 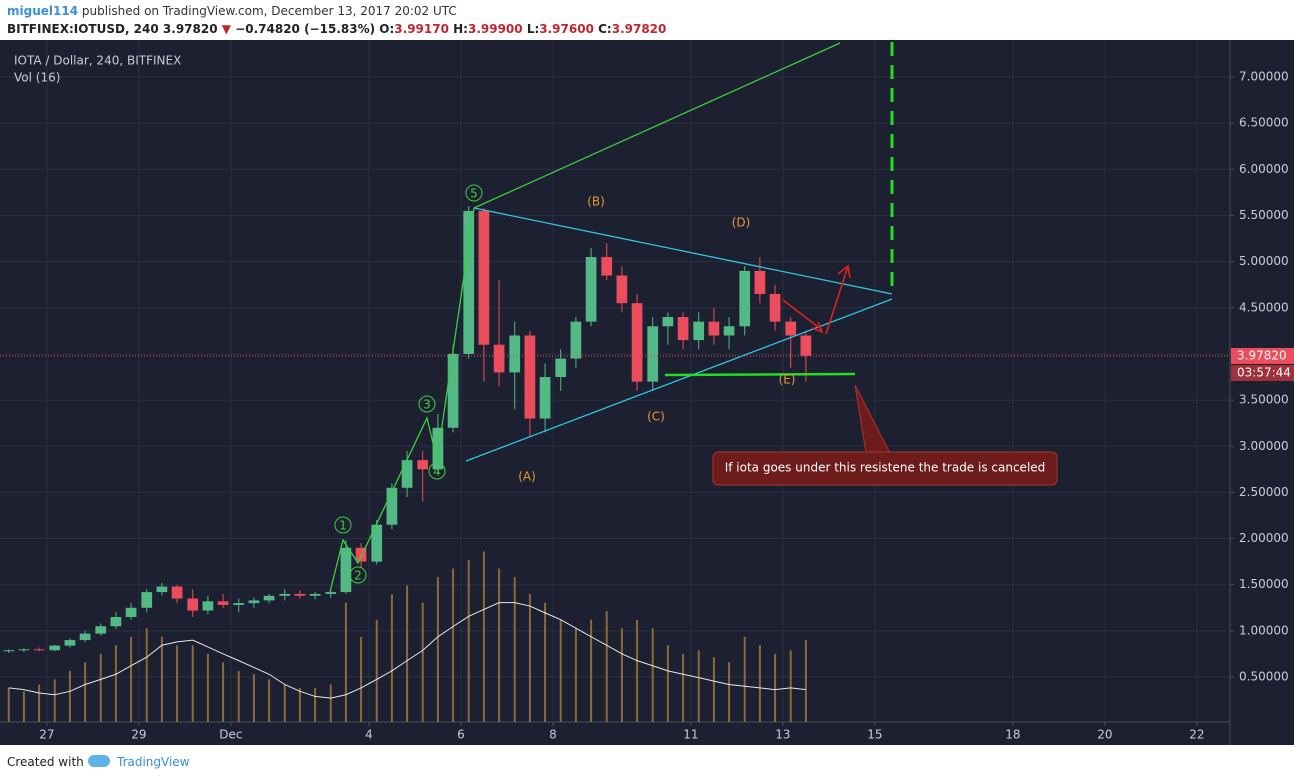 What do you see at coordinates (656, 417) in the screenshot?
I see `correction-label: (C)` at bounding box center [656, 417].